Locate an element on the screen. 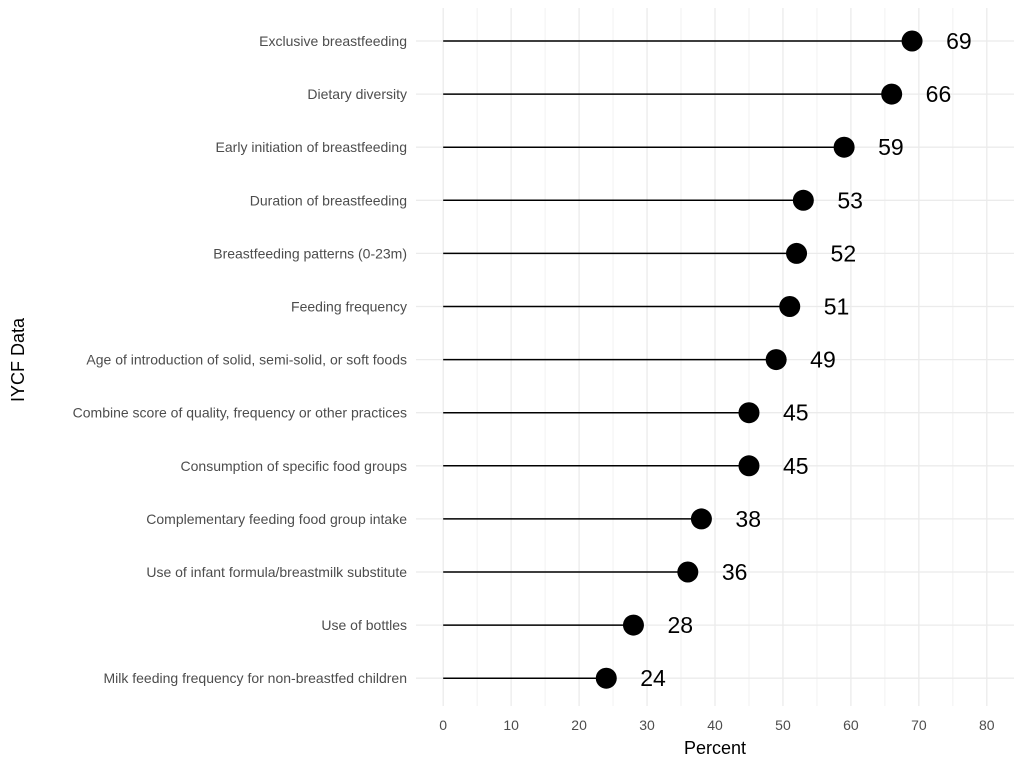 This screenshot has height=768, width=1024. x-tick-label: 80 is located at coordinates (987, 725).